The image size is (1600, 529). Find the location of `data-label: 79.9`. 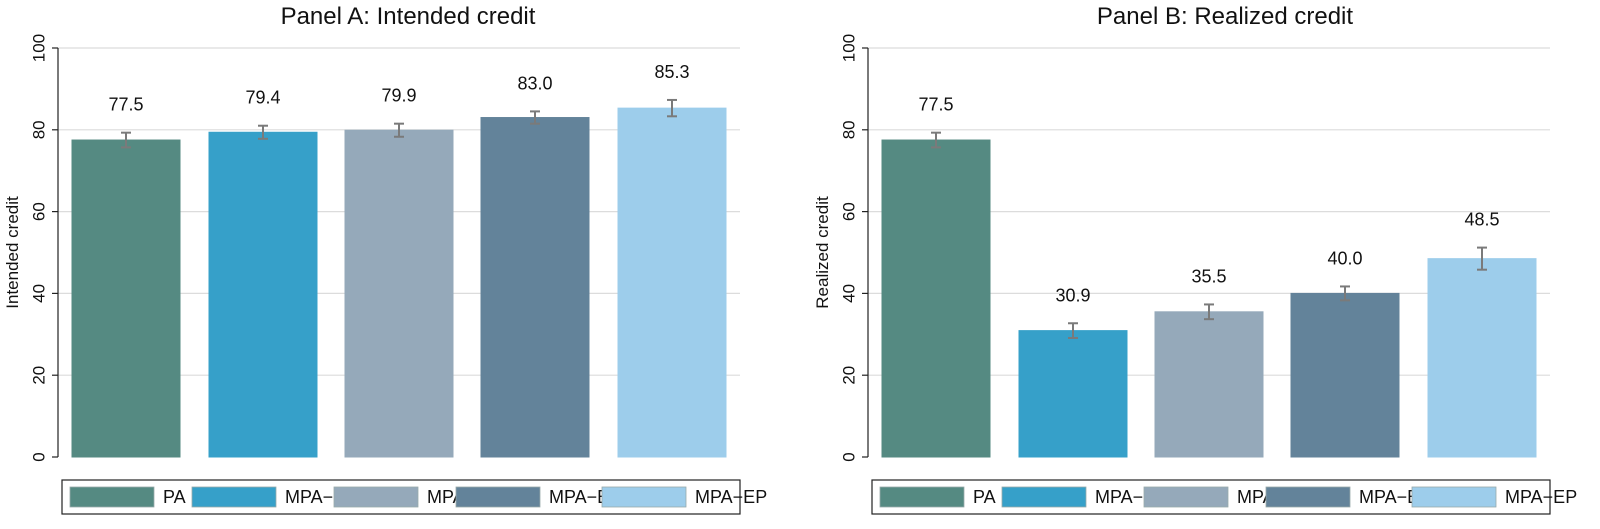

data-label: 79.9 is located at coordinates (398, 96).